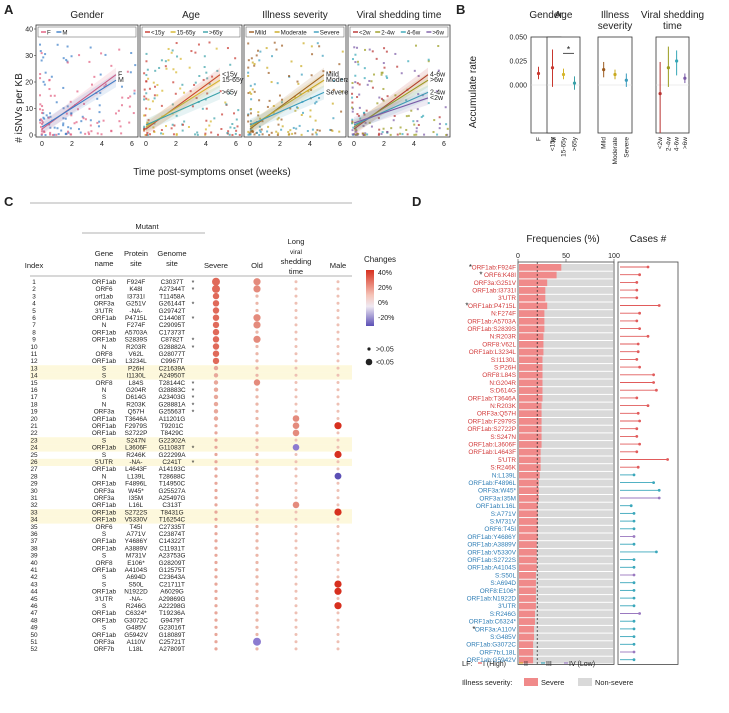 This screenshot has height=713, width=729. What do you see at coordinates (104, 347) in the screenshot?
I see `row-gene: N` at bounding box center [104, 347].